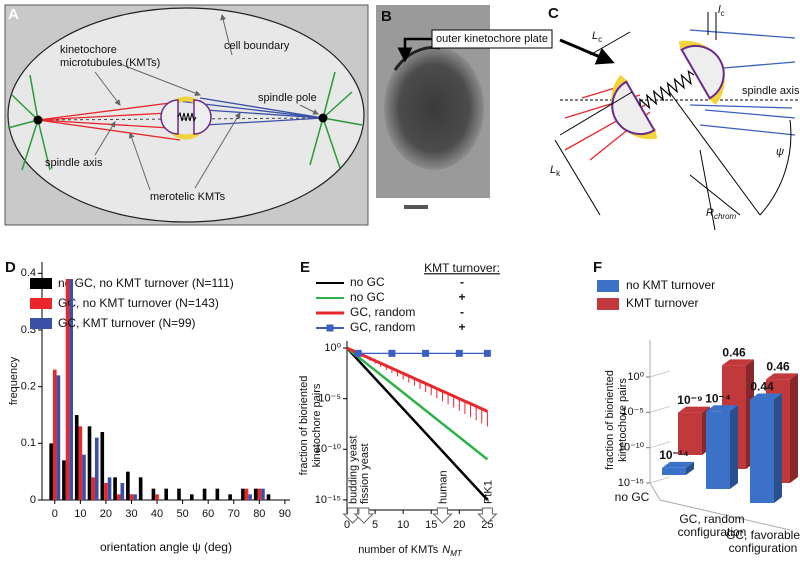 This screenshot has height=563, width=800. I want to click on legend-turnover: -, so click(462, 312).